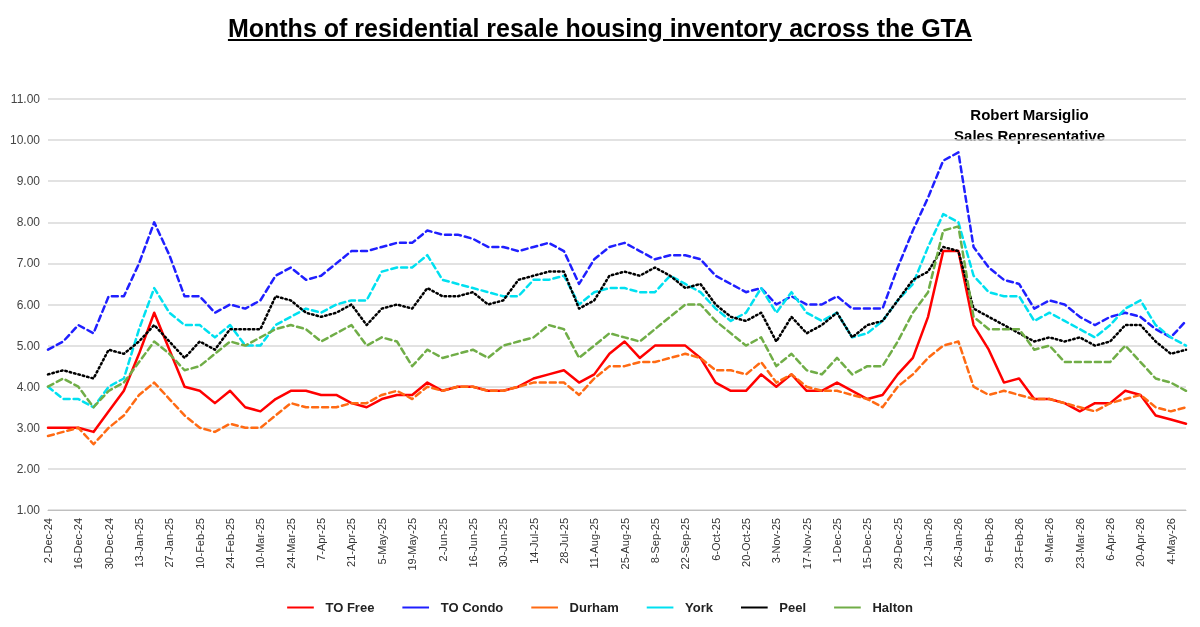  Describe the element at coordinates (260, 543) in the screenshot. I see `x-tick-label: 10-Mar-25` at that location.